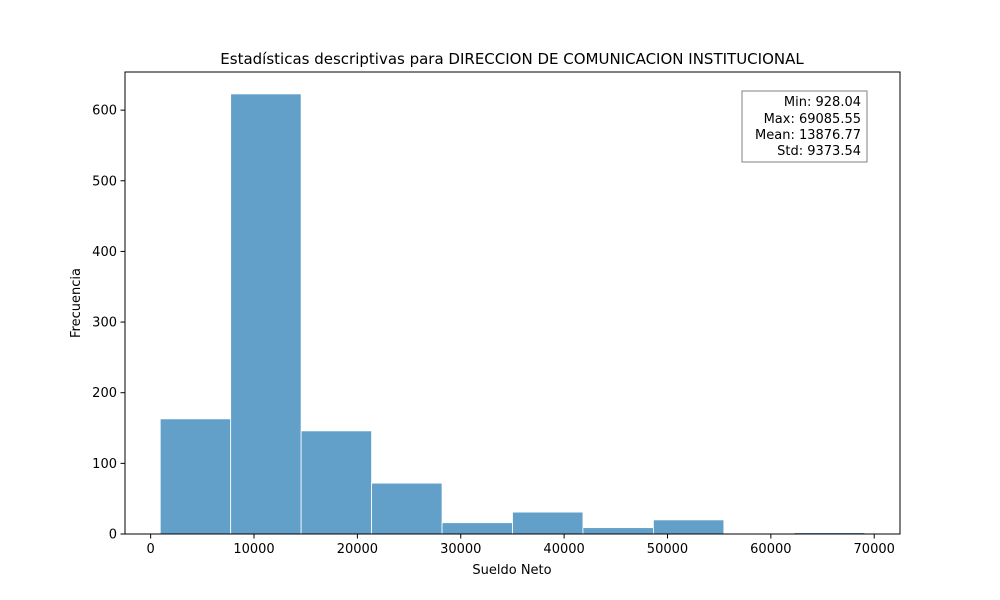 Image resolution: width=1000 pixels, height=600 pixels. Describe the element at coordinates (104, 464) in the screenshot. I see `y-tick-label: 100` at that location.